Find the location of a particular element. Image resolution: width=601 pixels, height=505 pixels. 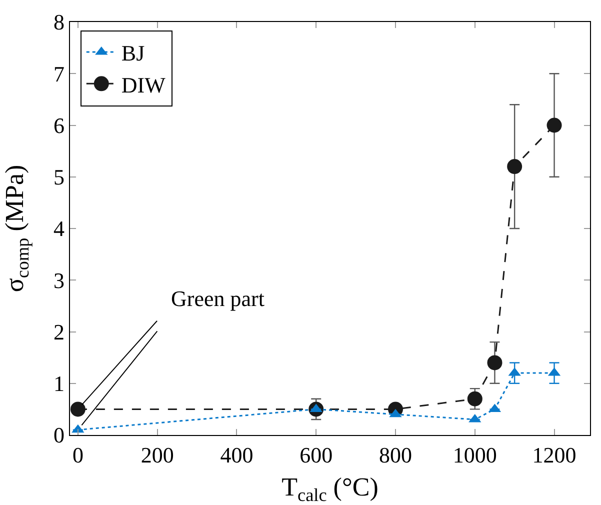

x-axis-title: T$_{calc}$ (°C) is located at coordinates (330, 488).